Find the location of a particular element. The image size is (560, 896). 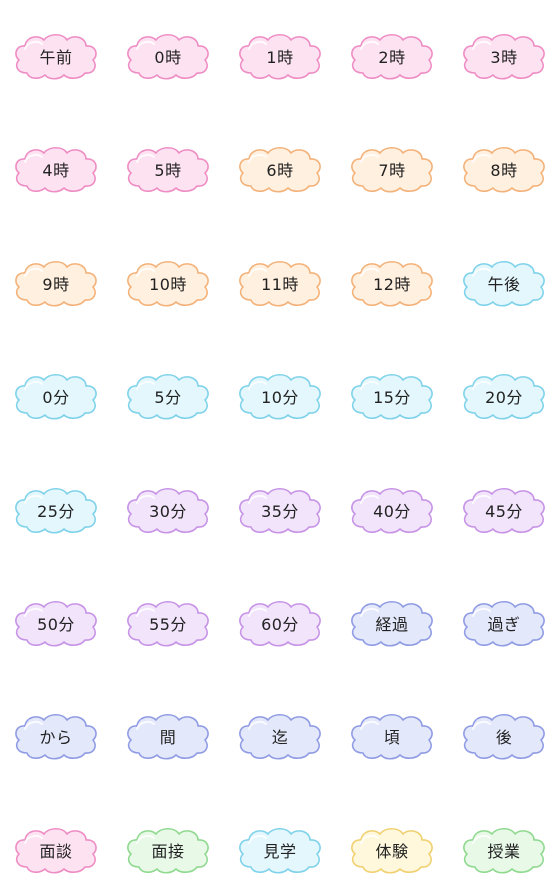

sticker: 45分 is located at coordinates (504, 510).